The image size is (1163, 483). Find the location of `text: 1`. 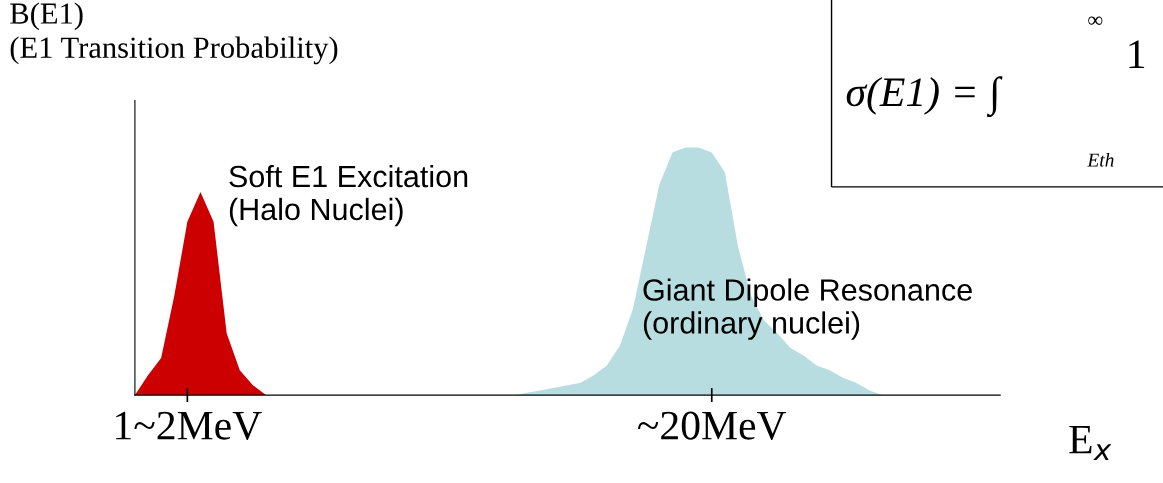

text: 1 is located at coordinates (1137, 54).